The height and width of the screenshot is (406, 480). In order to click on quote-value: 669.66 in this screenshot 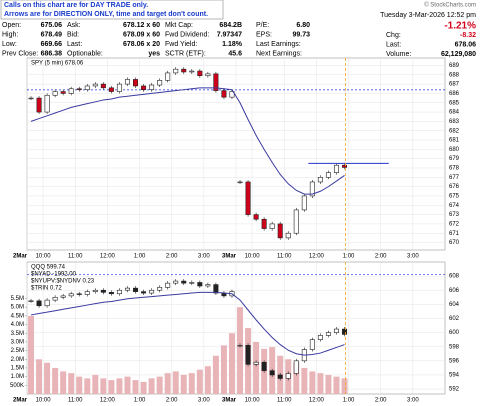, I will do `click(52, 44)`.